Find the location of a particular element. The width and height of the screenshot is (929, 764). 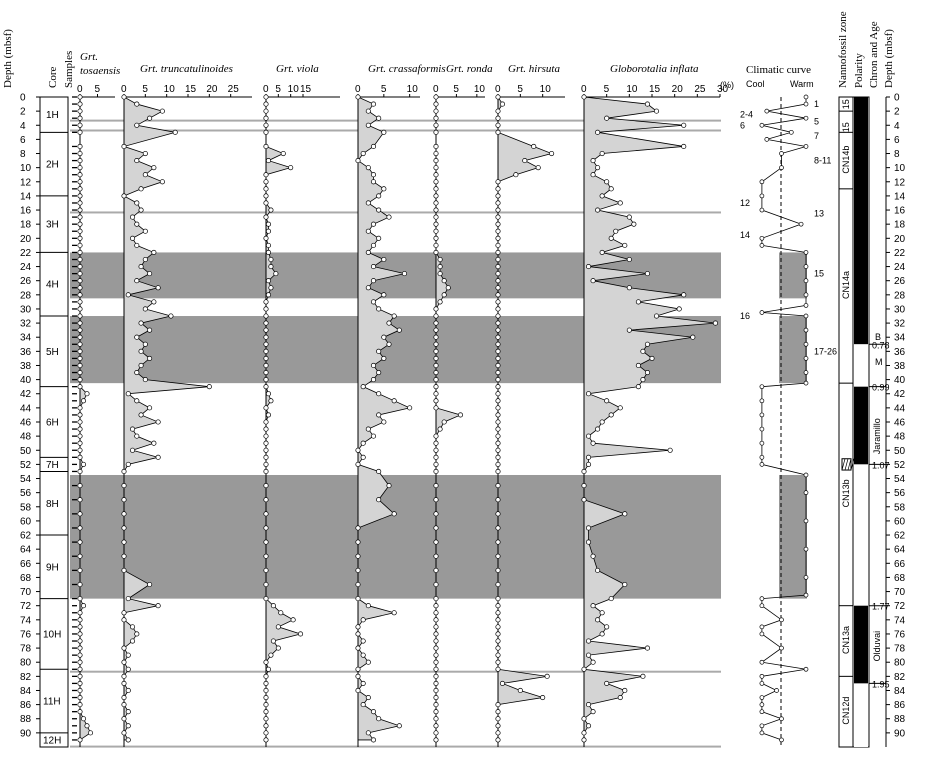

core-column-label: Core is located at coordinates (53, 78).